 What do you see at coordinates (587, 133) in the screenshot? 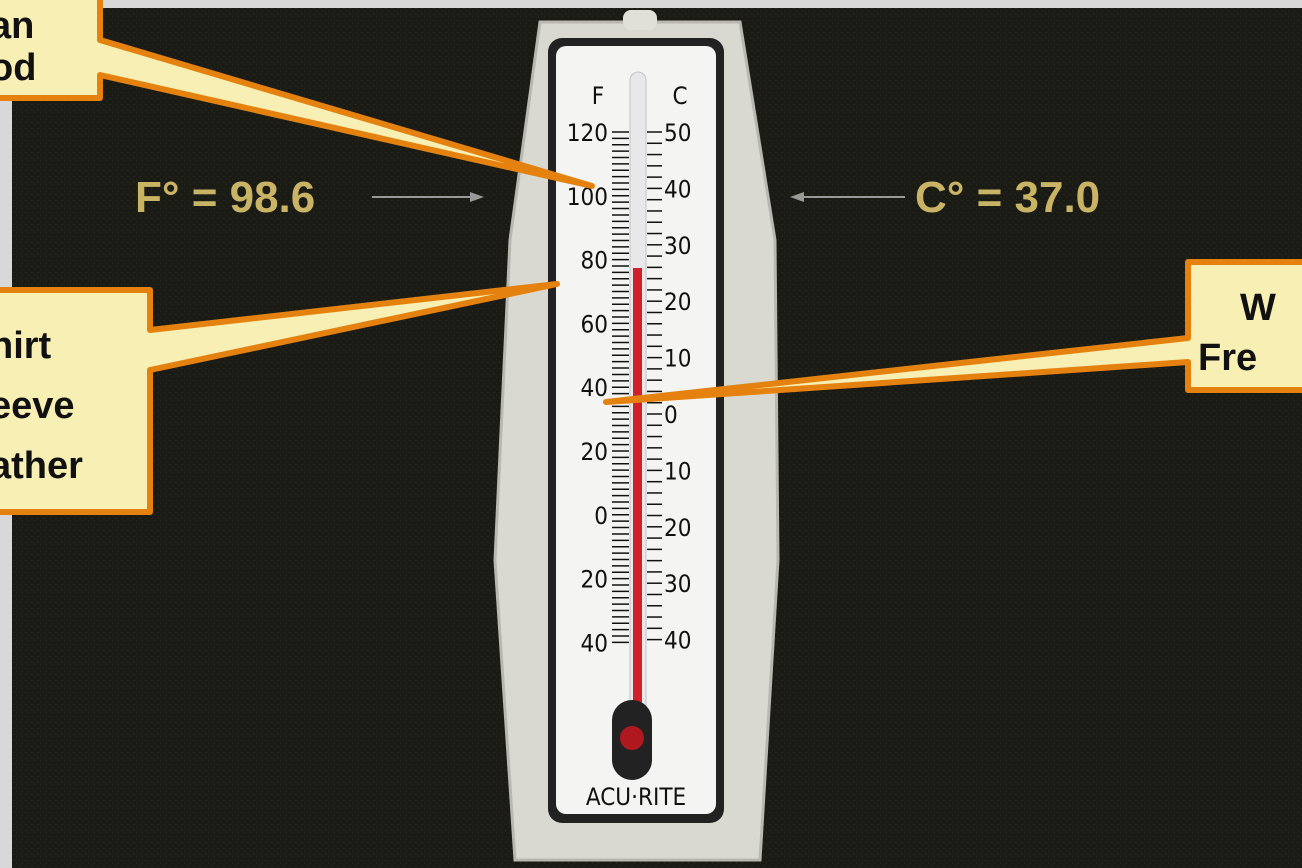
I see `f-scale-label: 120` at bounding box center [587, 133].